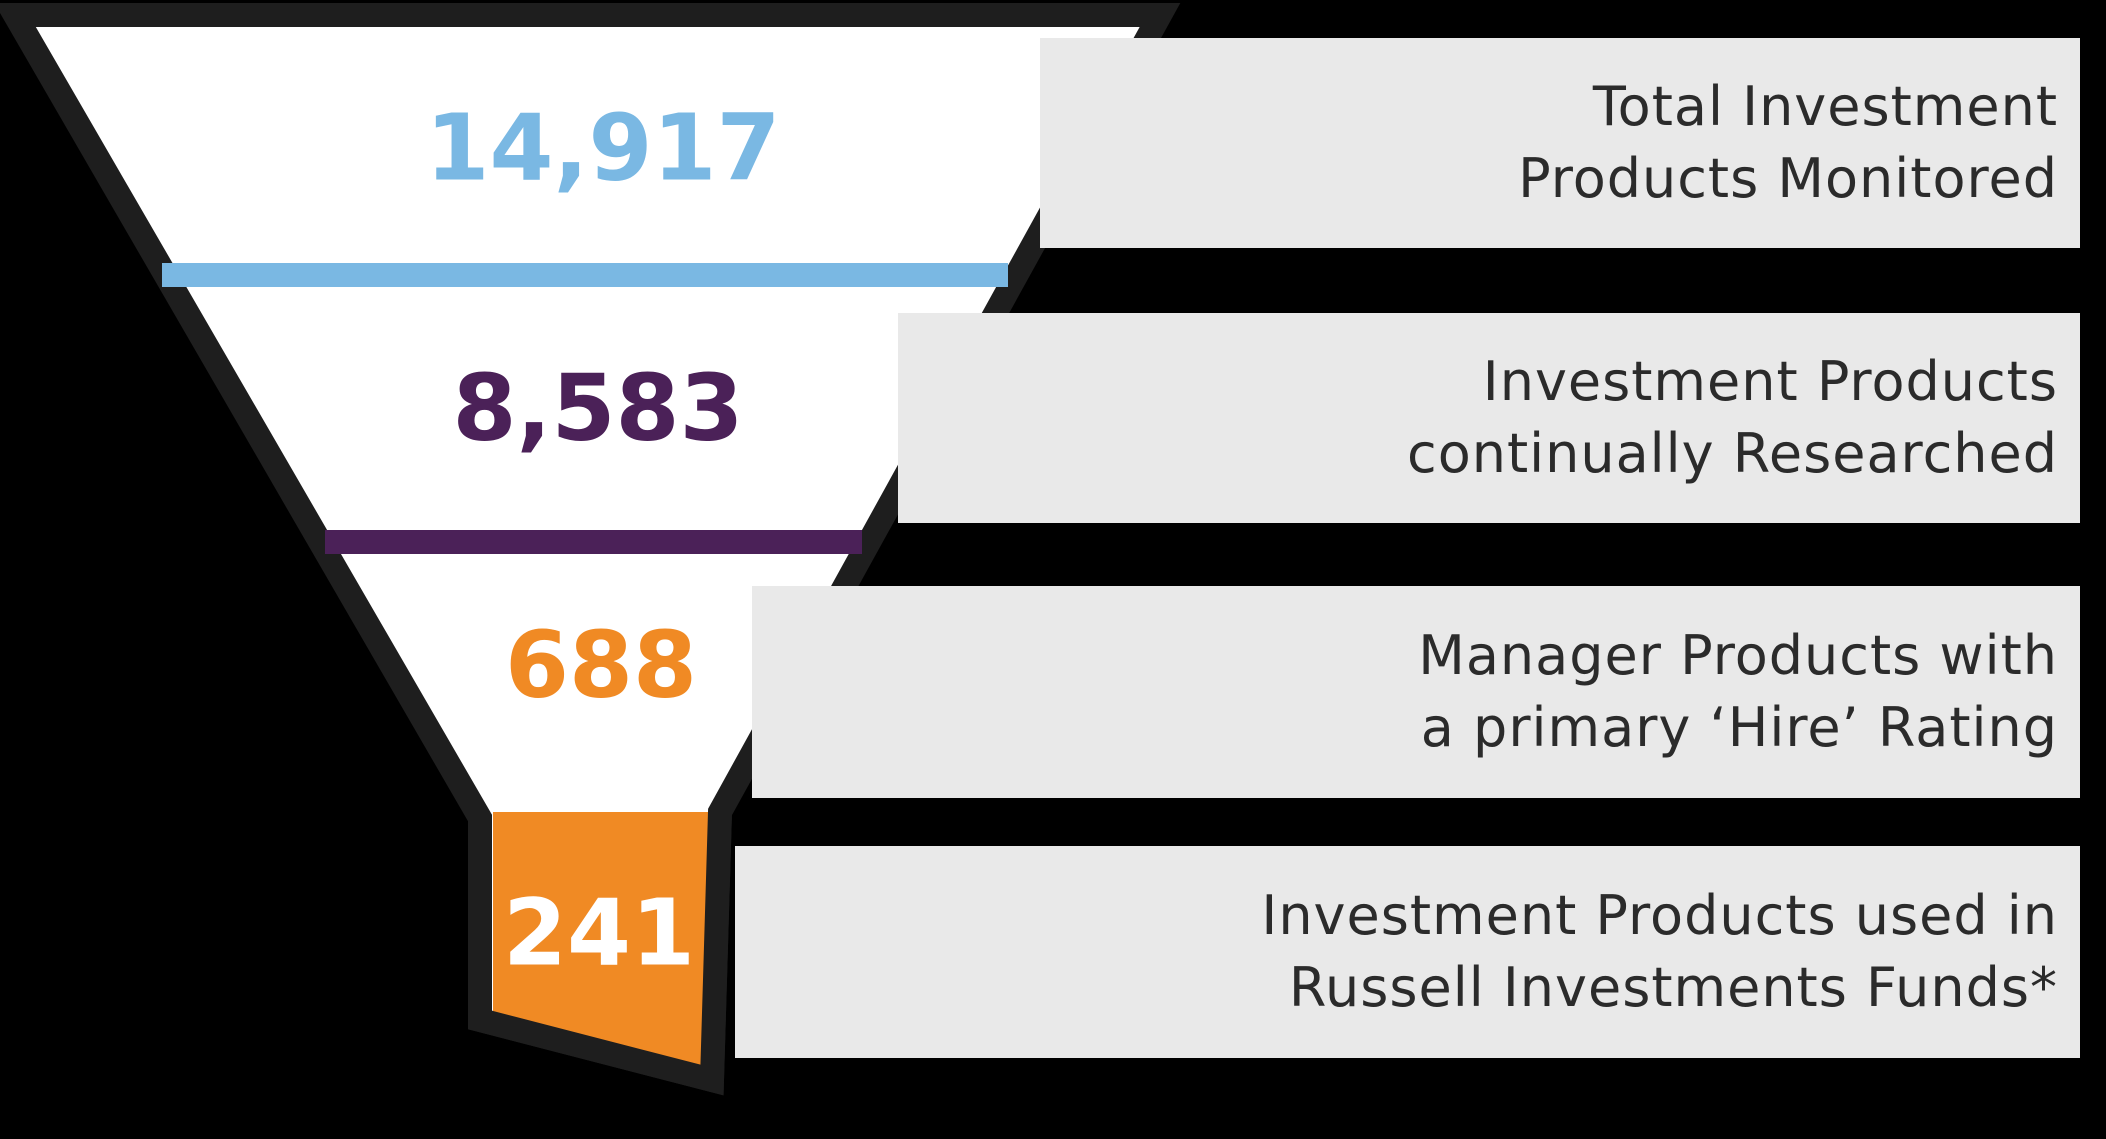 The width and height of the screenshot is (2106, 1139). I want to click on funnel-spout-outline, so click(600, 953).